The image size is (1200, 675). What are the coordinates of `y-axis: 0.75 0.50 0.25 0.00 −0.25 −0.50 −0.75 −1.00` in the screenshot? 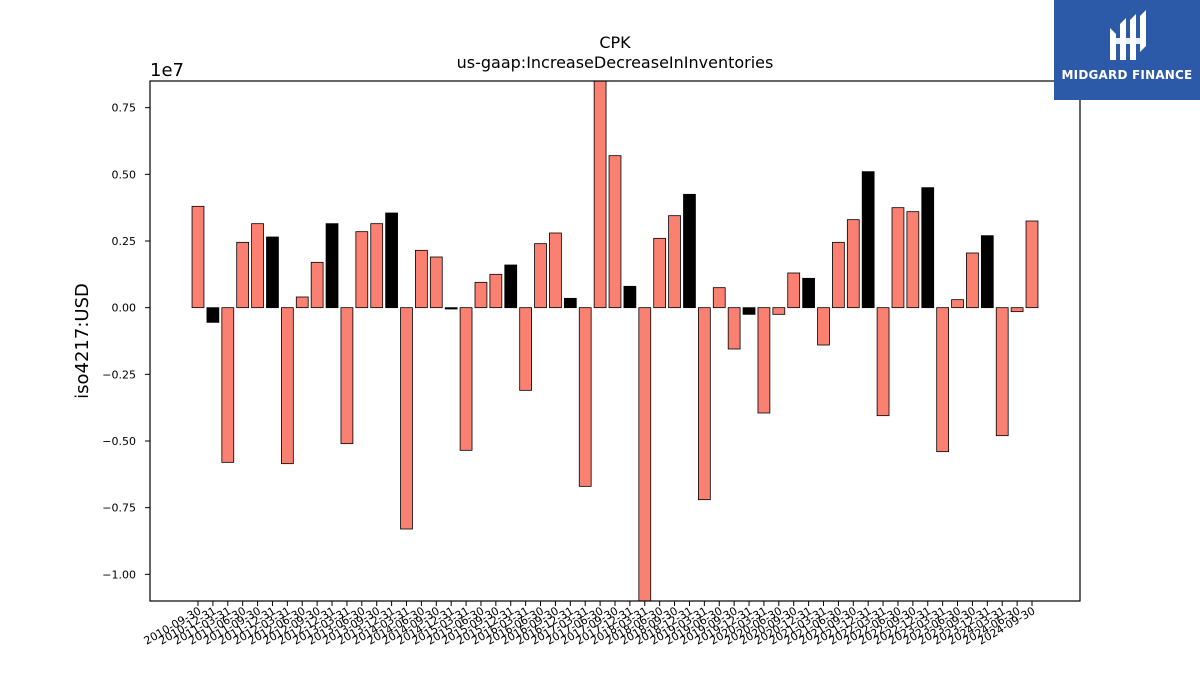 It's located at (126, 341).